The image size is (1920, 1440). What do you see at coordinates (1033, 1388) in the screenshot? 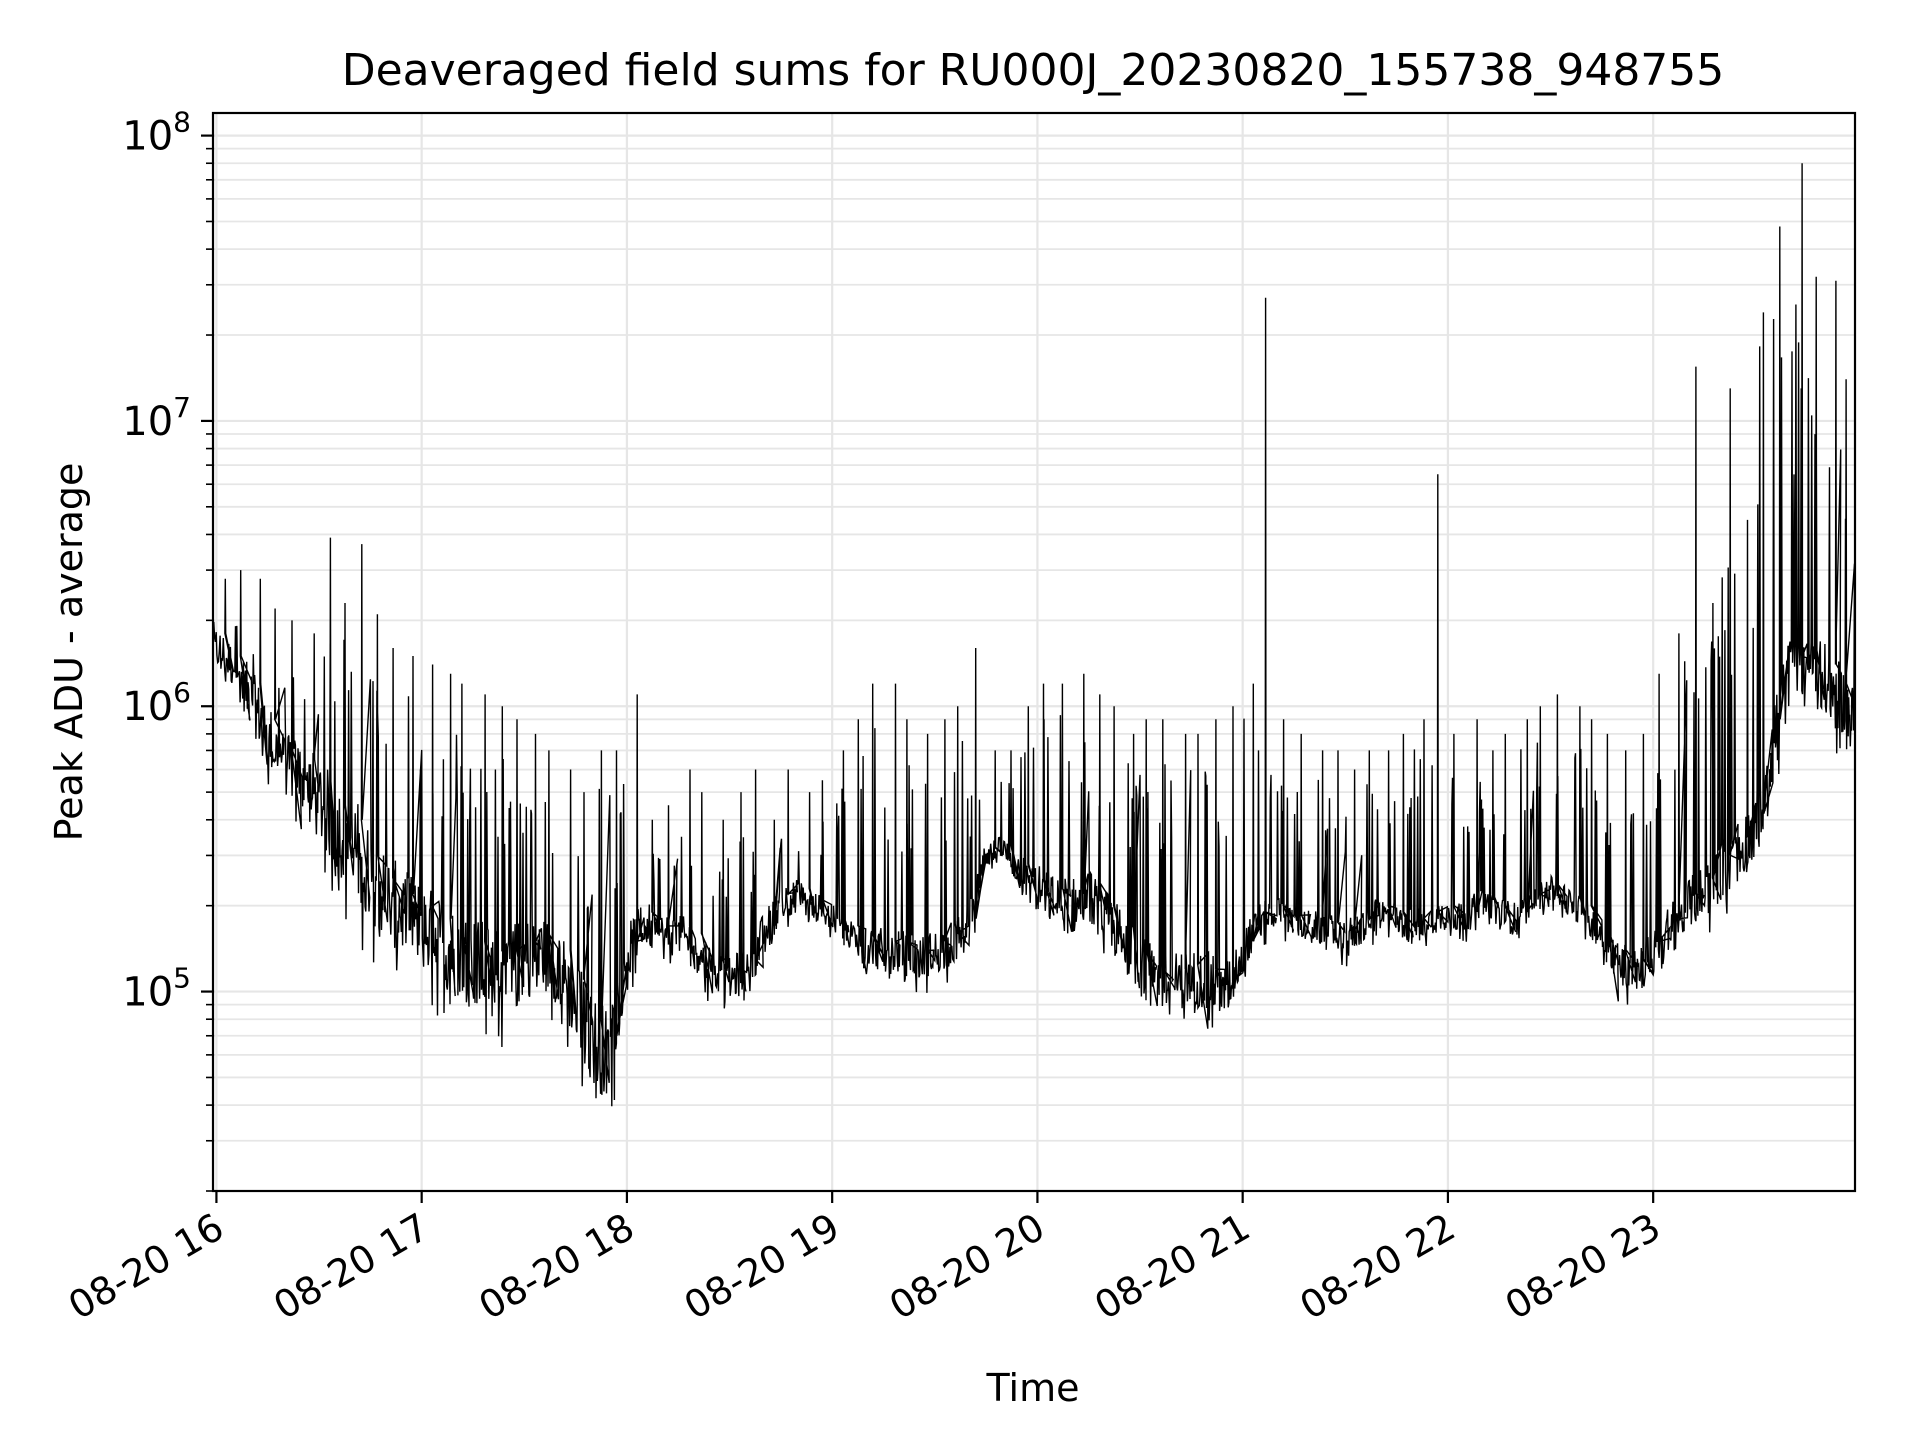
I see `x-axis-label: Time` at bounding box center [1033, 1388].